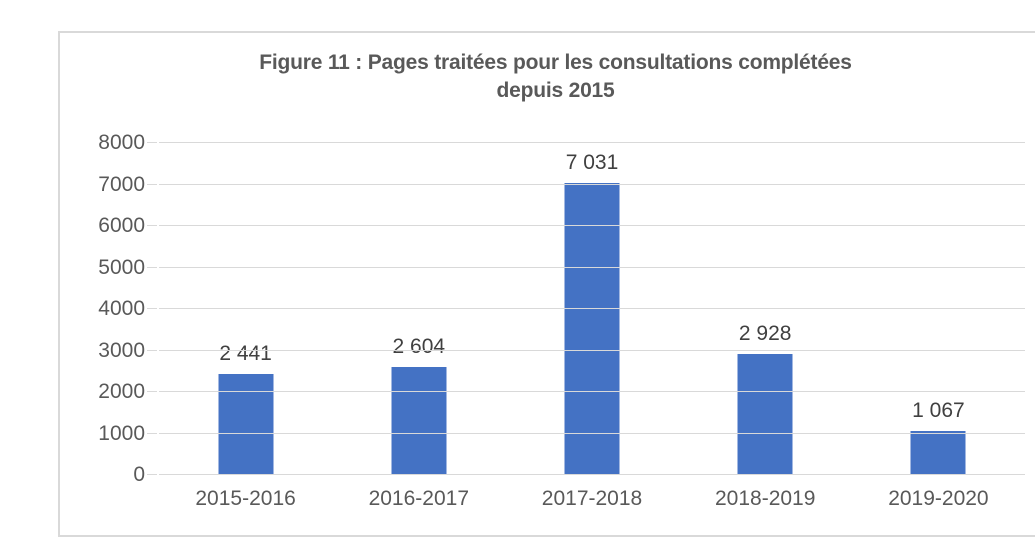 The width and height of the screenshot is (1035, 539). What do you see at coordinates (419, 420) in the screenshot?
I see `bar-2016-2017` at bounding box center [419, 420].